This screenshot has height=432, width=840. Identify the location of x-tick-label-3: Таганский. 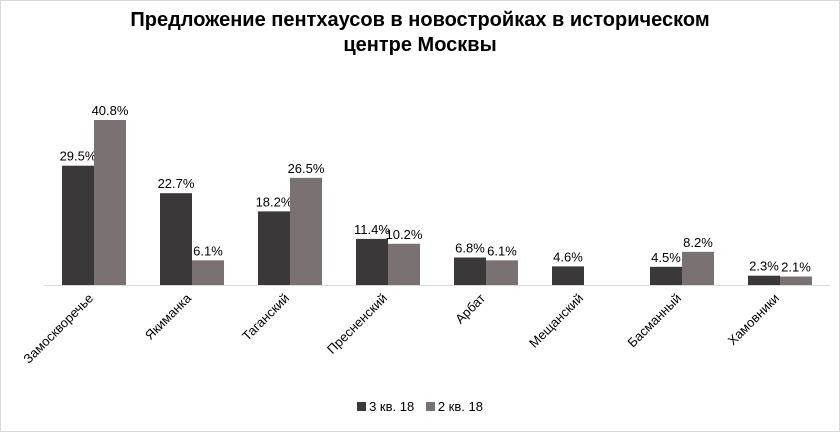
(265, 317).